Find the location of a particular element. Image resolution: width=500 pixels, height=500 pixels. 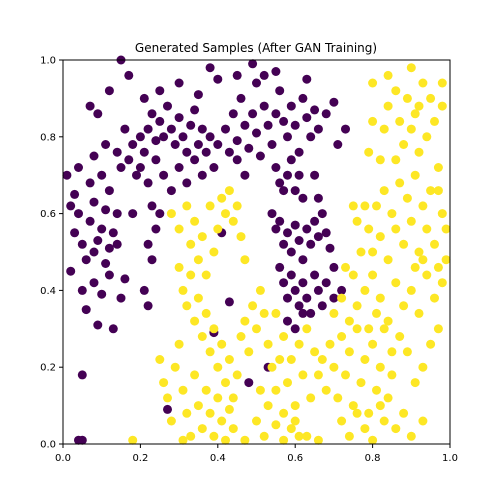

y-tick-label: 0.2 is located at coordinates (48, 368).